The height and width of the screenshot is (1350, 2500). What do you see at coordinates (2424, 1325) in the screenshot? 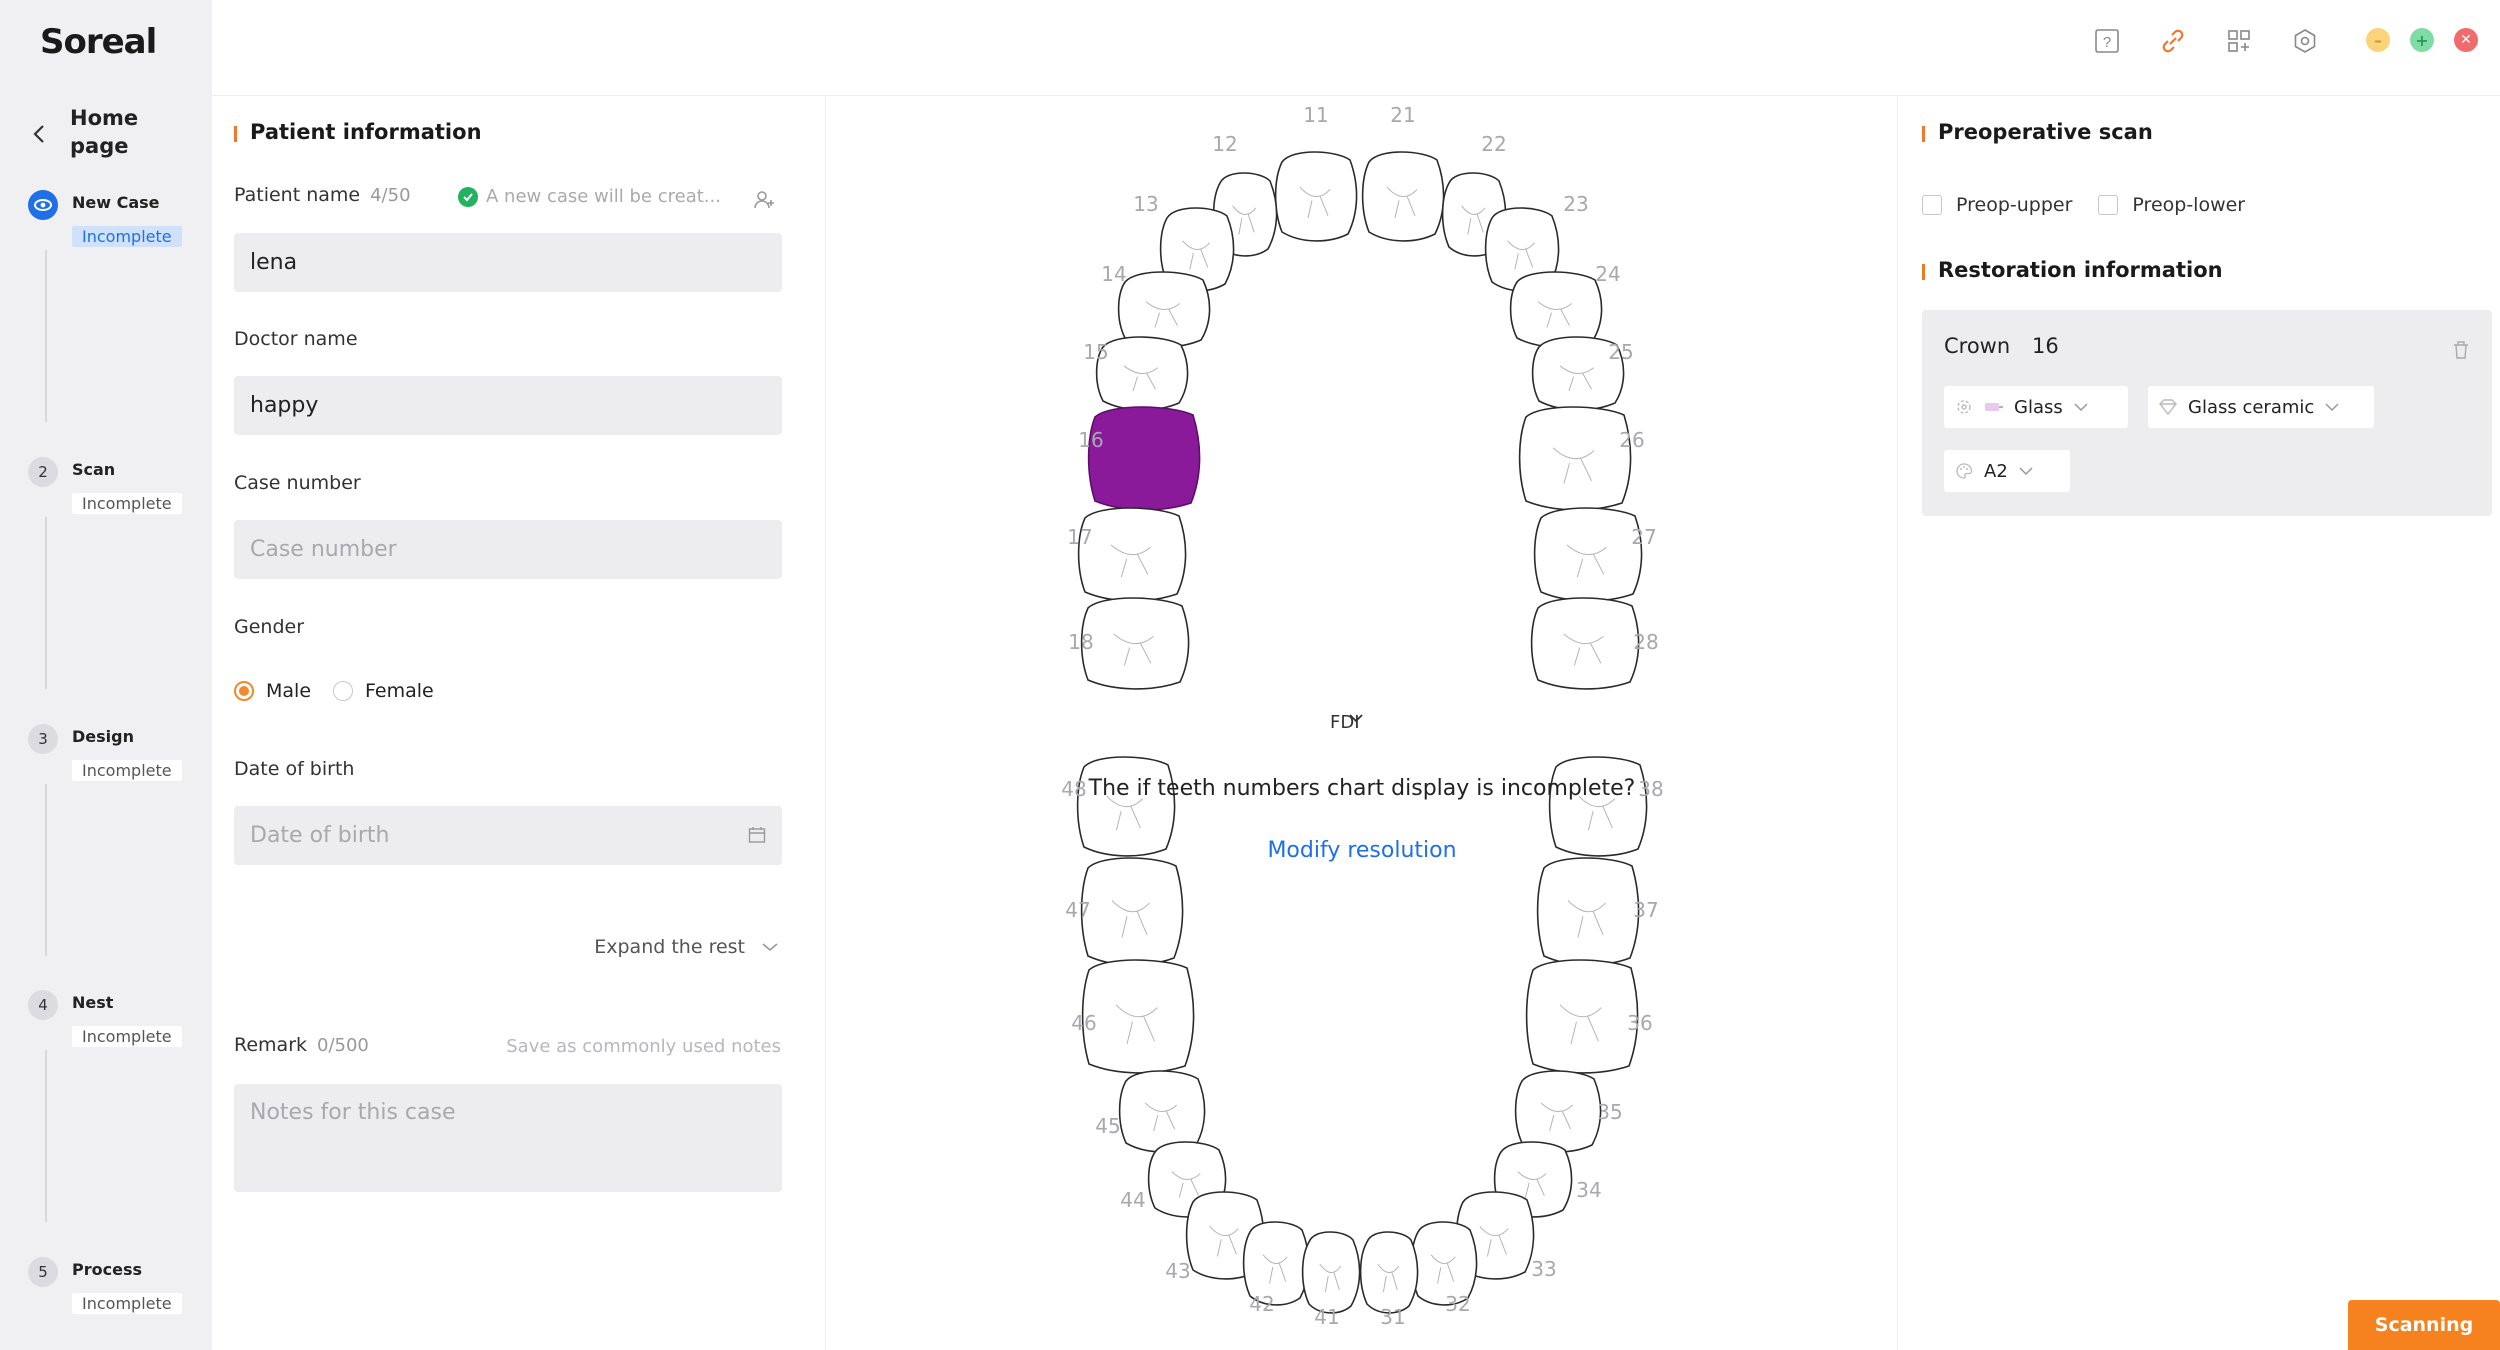
I see `scanning-button: Scanning` at bounding box center [2424, 1325].